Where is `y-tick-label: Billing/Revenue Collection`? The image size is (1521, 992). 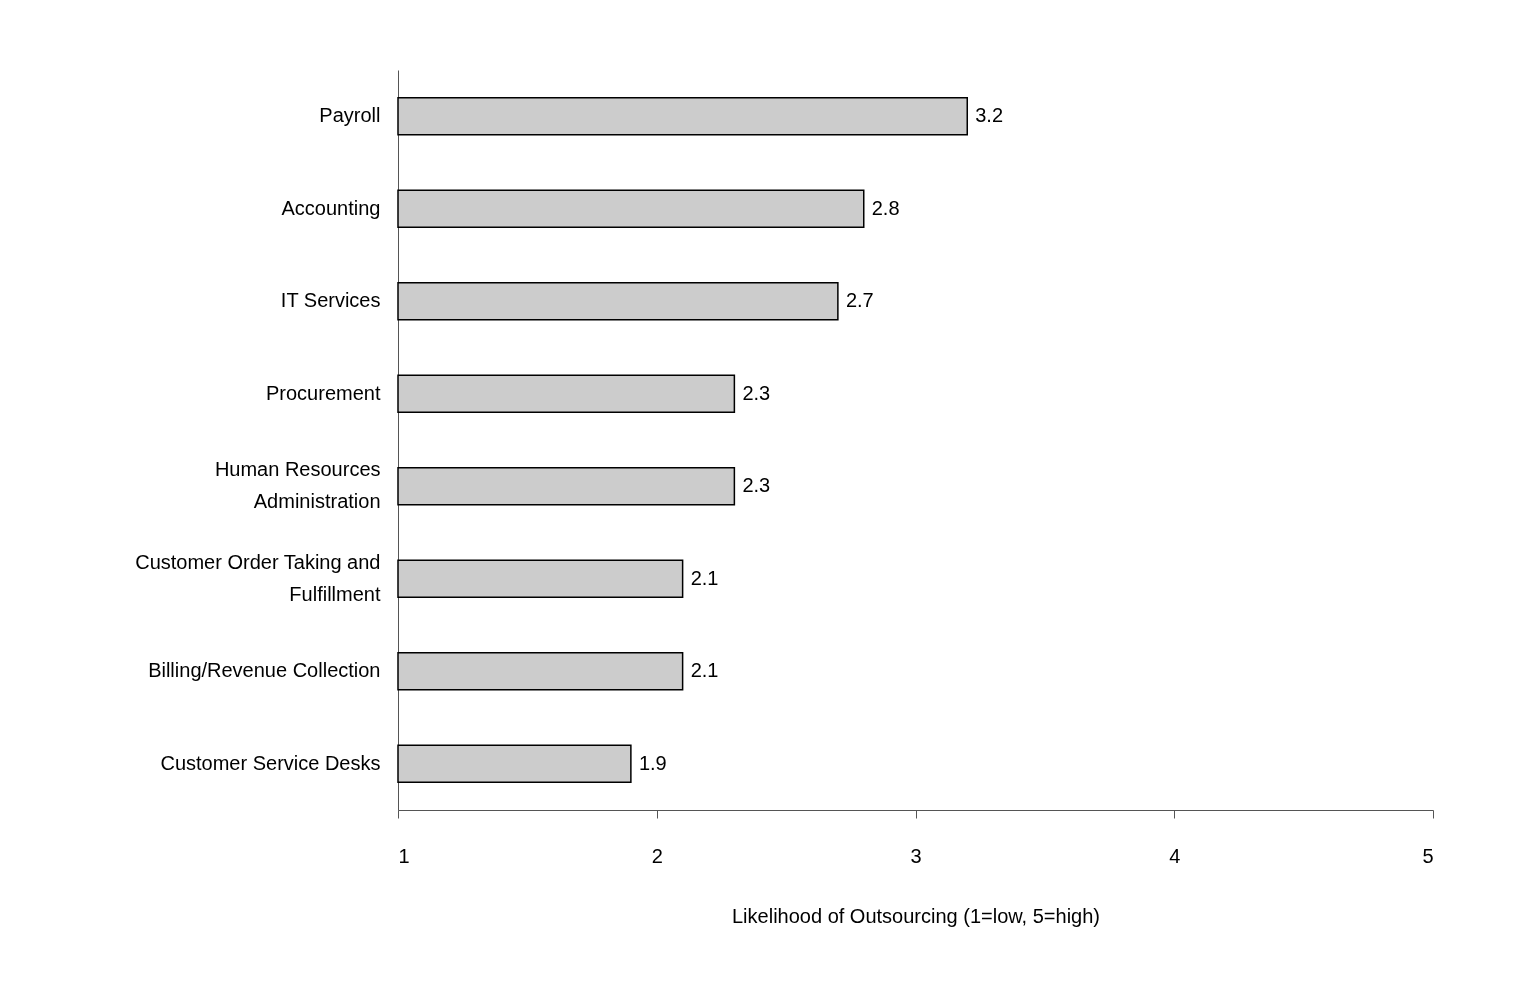
y-tick-label: Billing/Revenue Collection is located at coordinates (264, 670).